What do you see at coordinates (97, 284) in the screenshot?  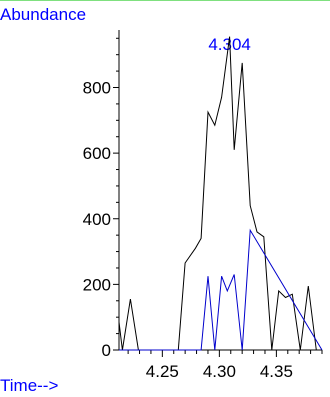 I see `y-tick-label: 200` at bounding box center [97, 284].